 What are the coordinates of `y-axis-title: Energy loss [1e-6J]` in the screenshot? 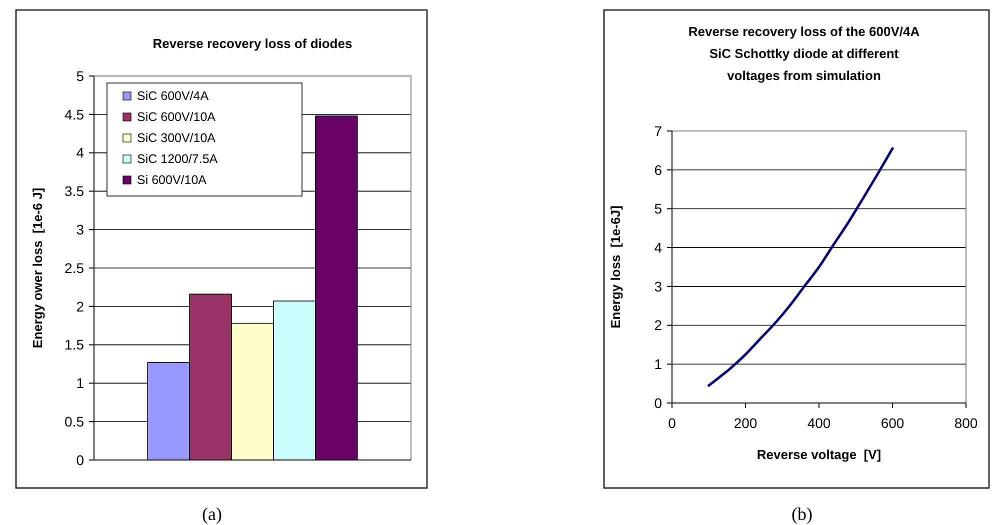 It's located at (615, 267).